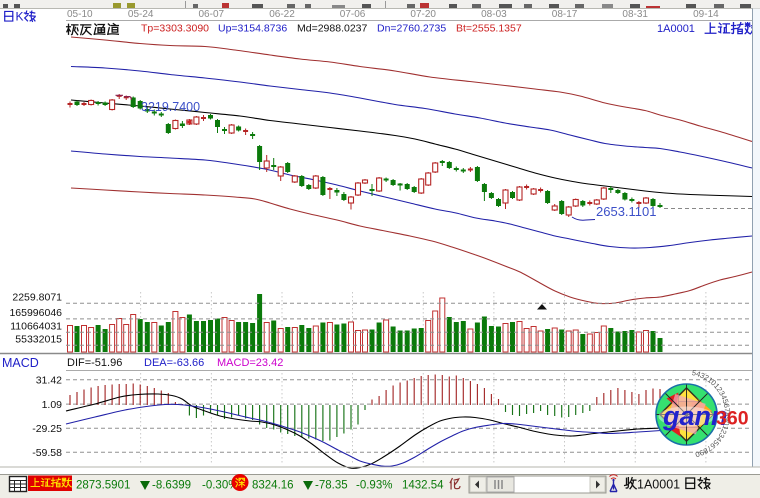 This screenshot has width=760, height=498. Describe the element at coordinates (565, 14) in the screenshot. I see `svg-text: 08-17` at that location.